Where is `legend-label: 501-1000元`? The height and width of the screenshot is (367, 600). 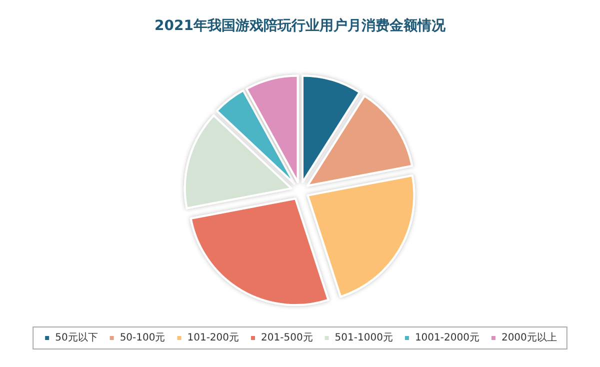
legend-label: 501-1000元 is located at coordinates (363, 338).